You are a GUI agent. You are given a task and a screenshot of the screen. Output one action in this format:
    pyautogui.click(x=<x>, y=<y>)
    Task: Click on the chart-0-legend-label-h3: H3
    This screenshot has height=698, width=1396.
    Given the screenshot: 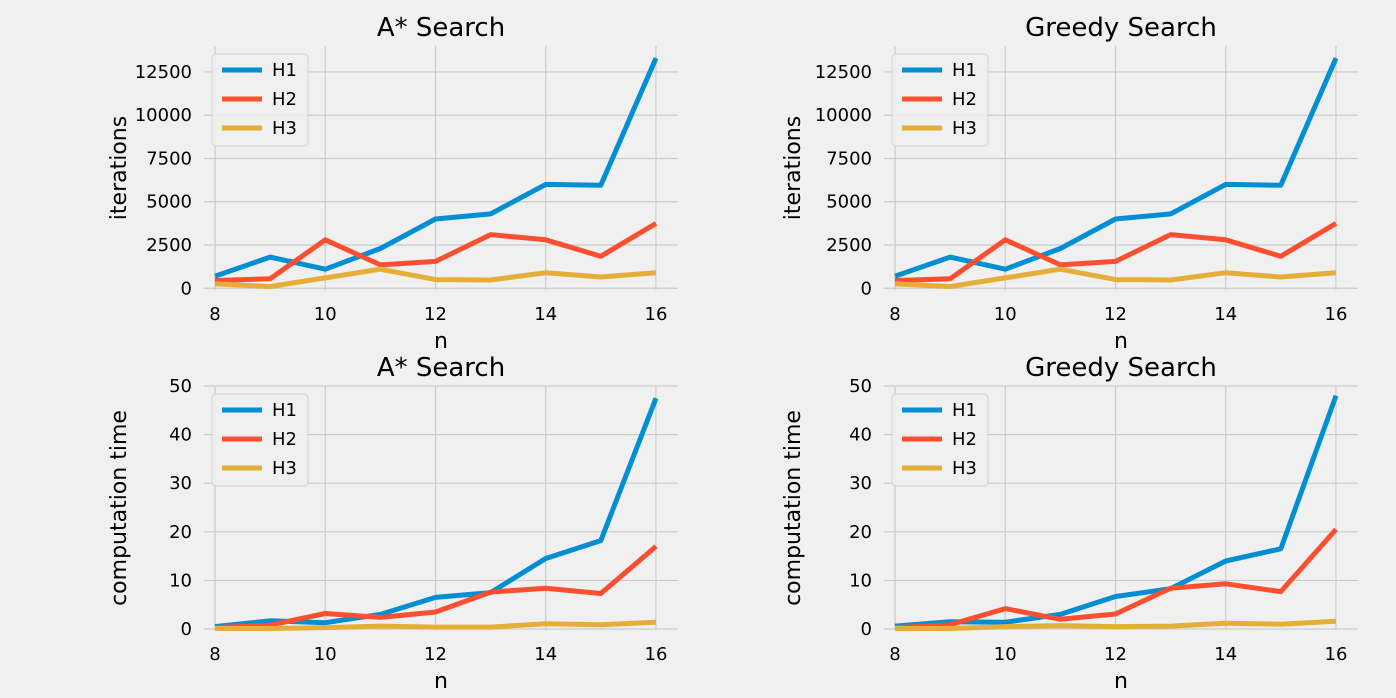 What is the action you would take?
    pyautogui.click(x=284, y=128)
    